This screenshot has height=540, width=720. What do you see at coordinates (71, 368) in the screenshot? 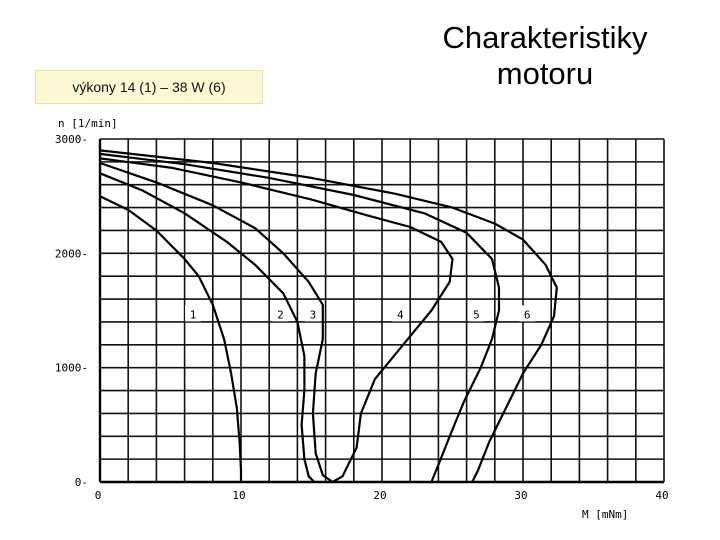
I see `y-tick-label: 1000-` at bounding box center [71, 368].